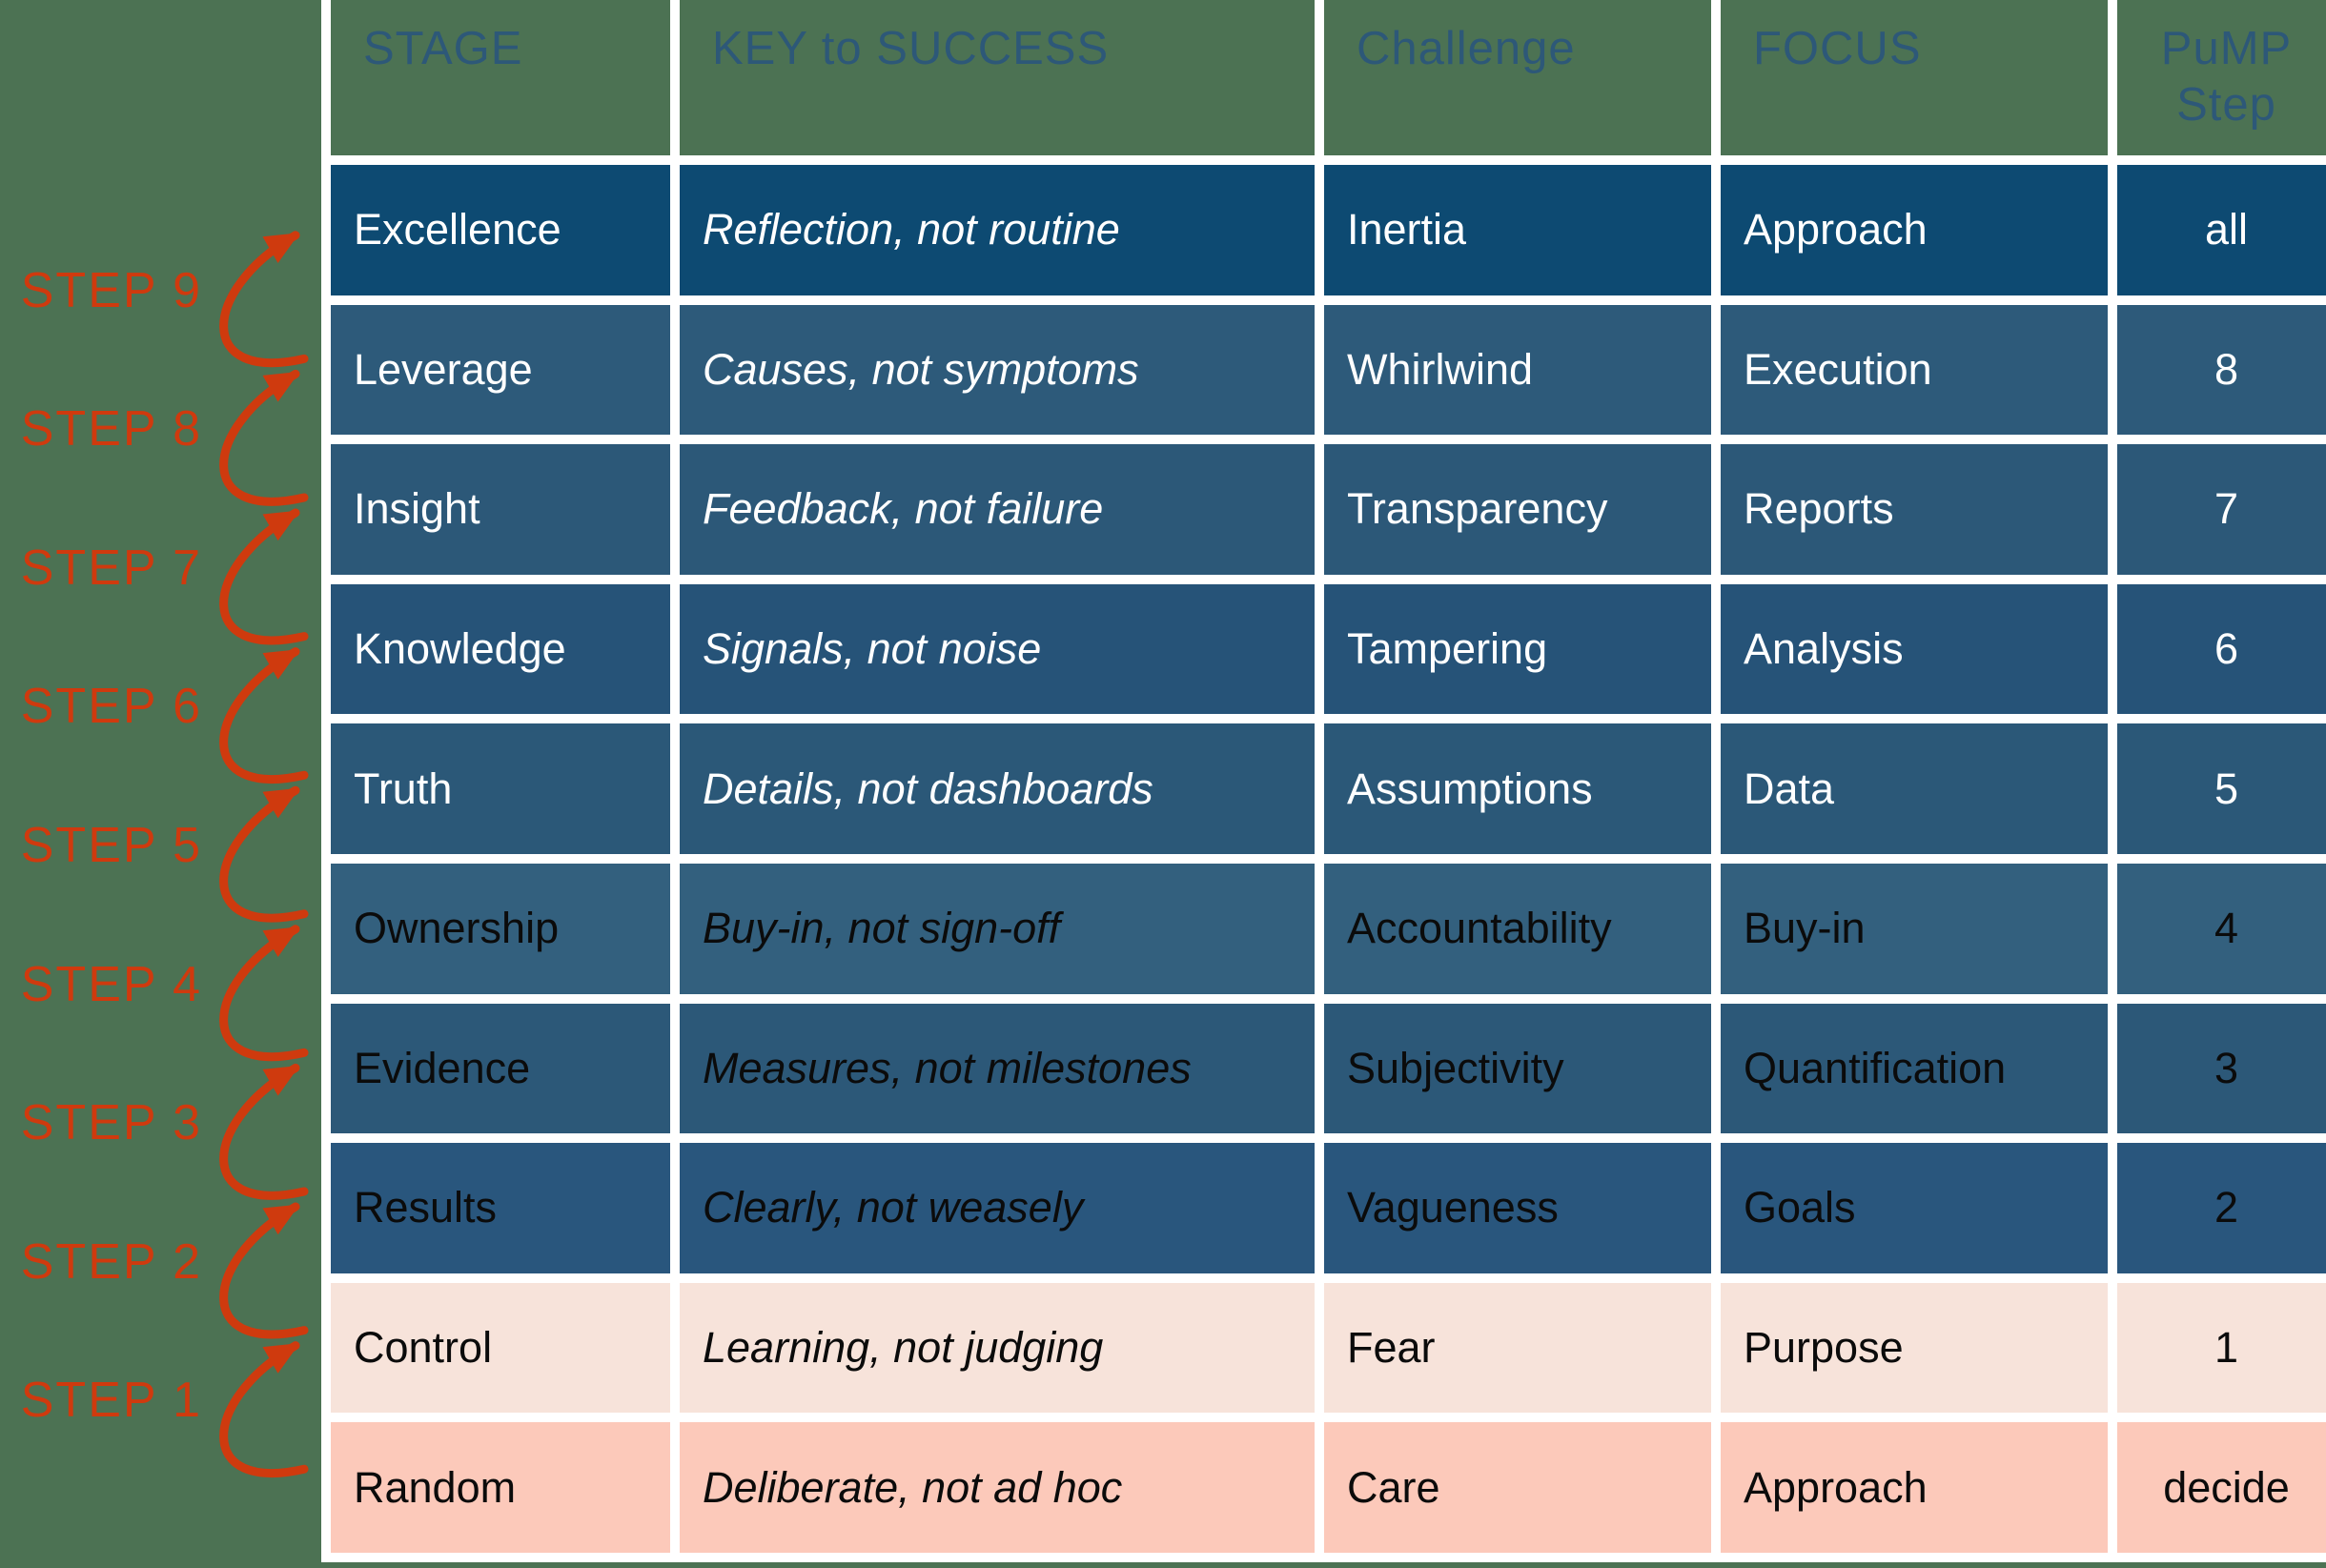 The image size is (2326, 1568). Describe the element at coordinates (997, 929) in the screenshot. I see `key-to-success-cell: Buy-in, not sign-off` at that location.